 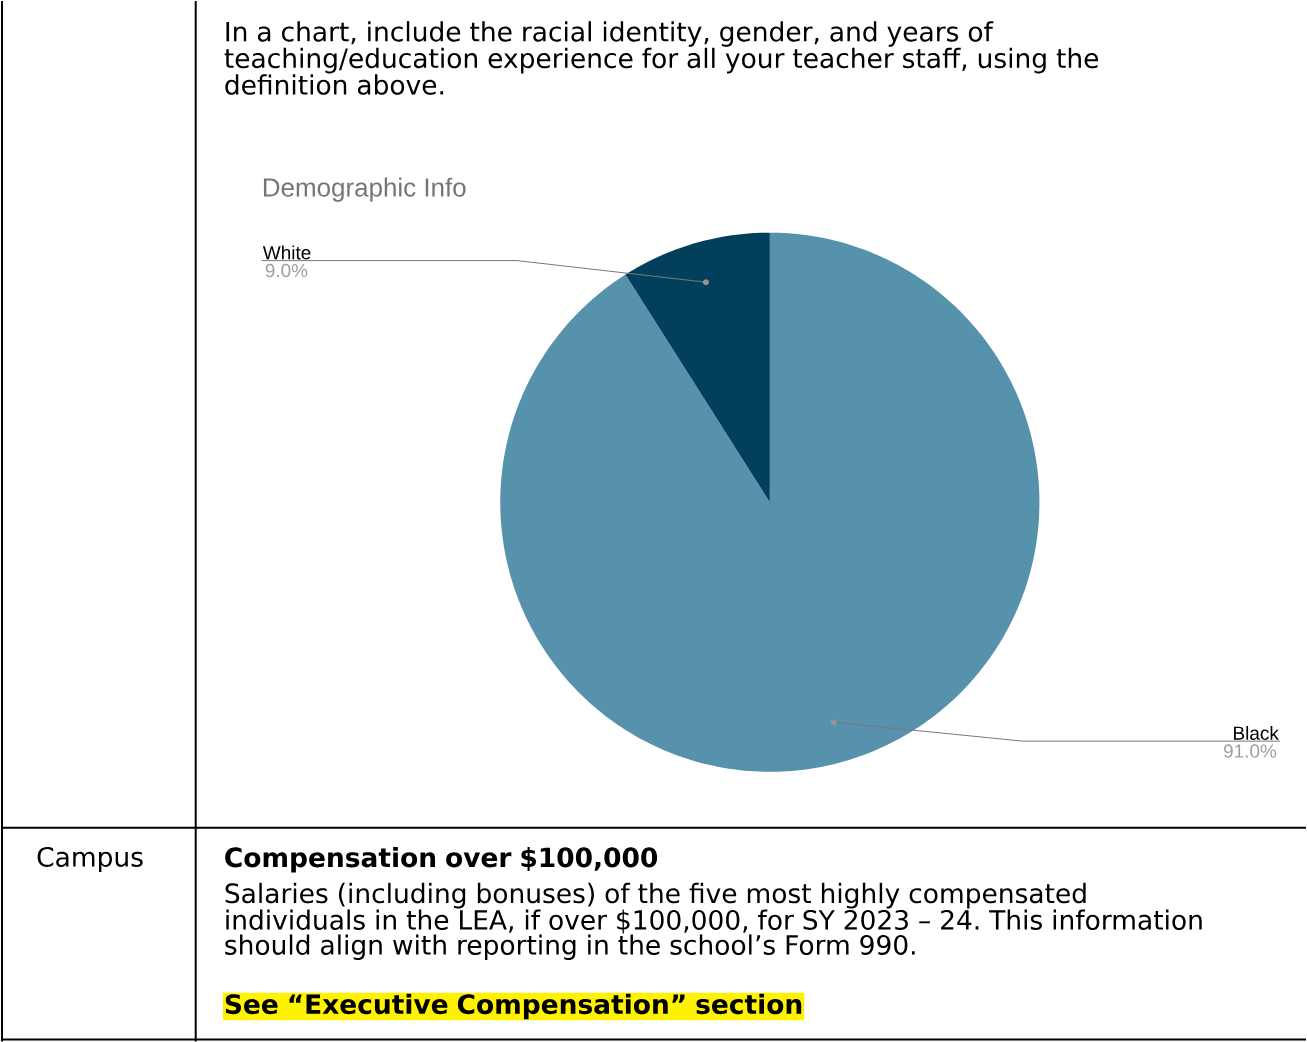 What do you see at coordinates (1256, 732) in the screenshot?
I see `slice-label: Black` at bounding box center [1256, 732].